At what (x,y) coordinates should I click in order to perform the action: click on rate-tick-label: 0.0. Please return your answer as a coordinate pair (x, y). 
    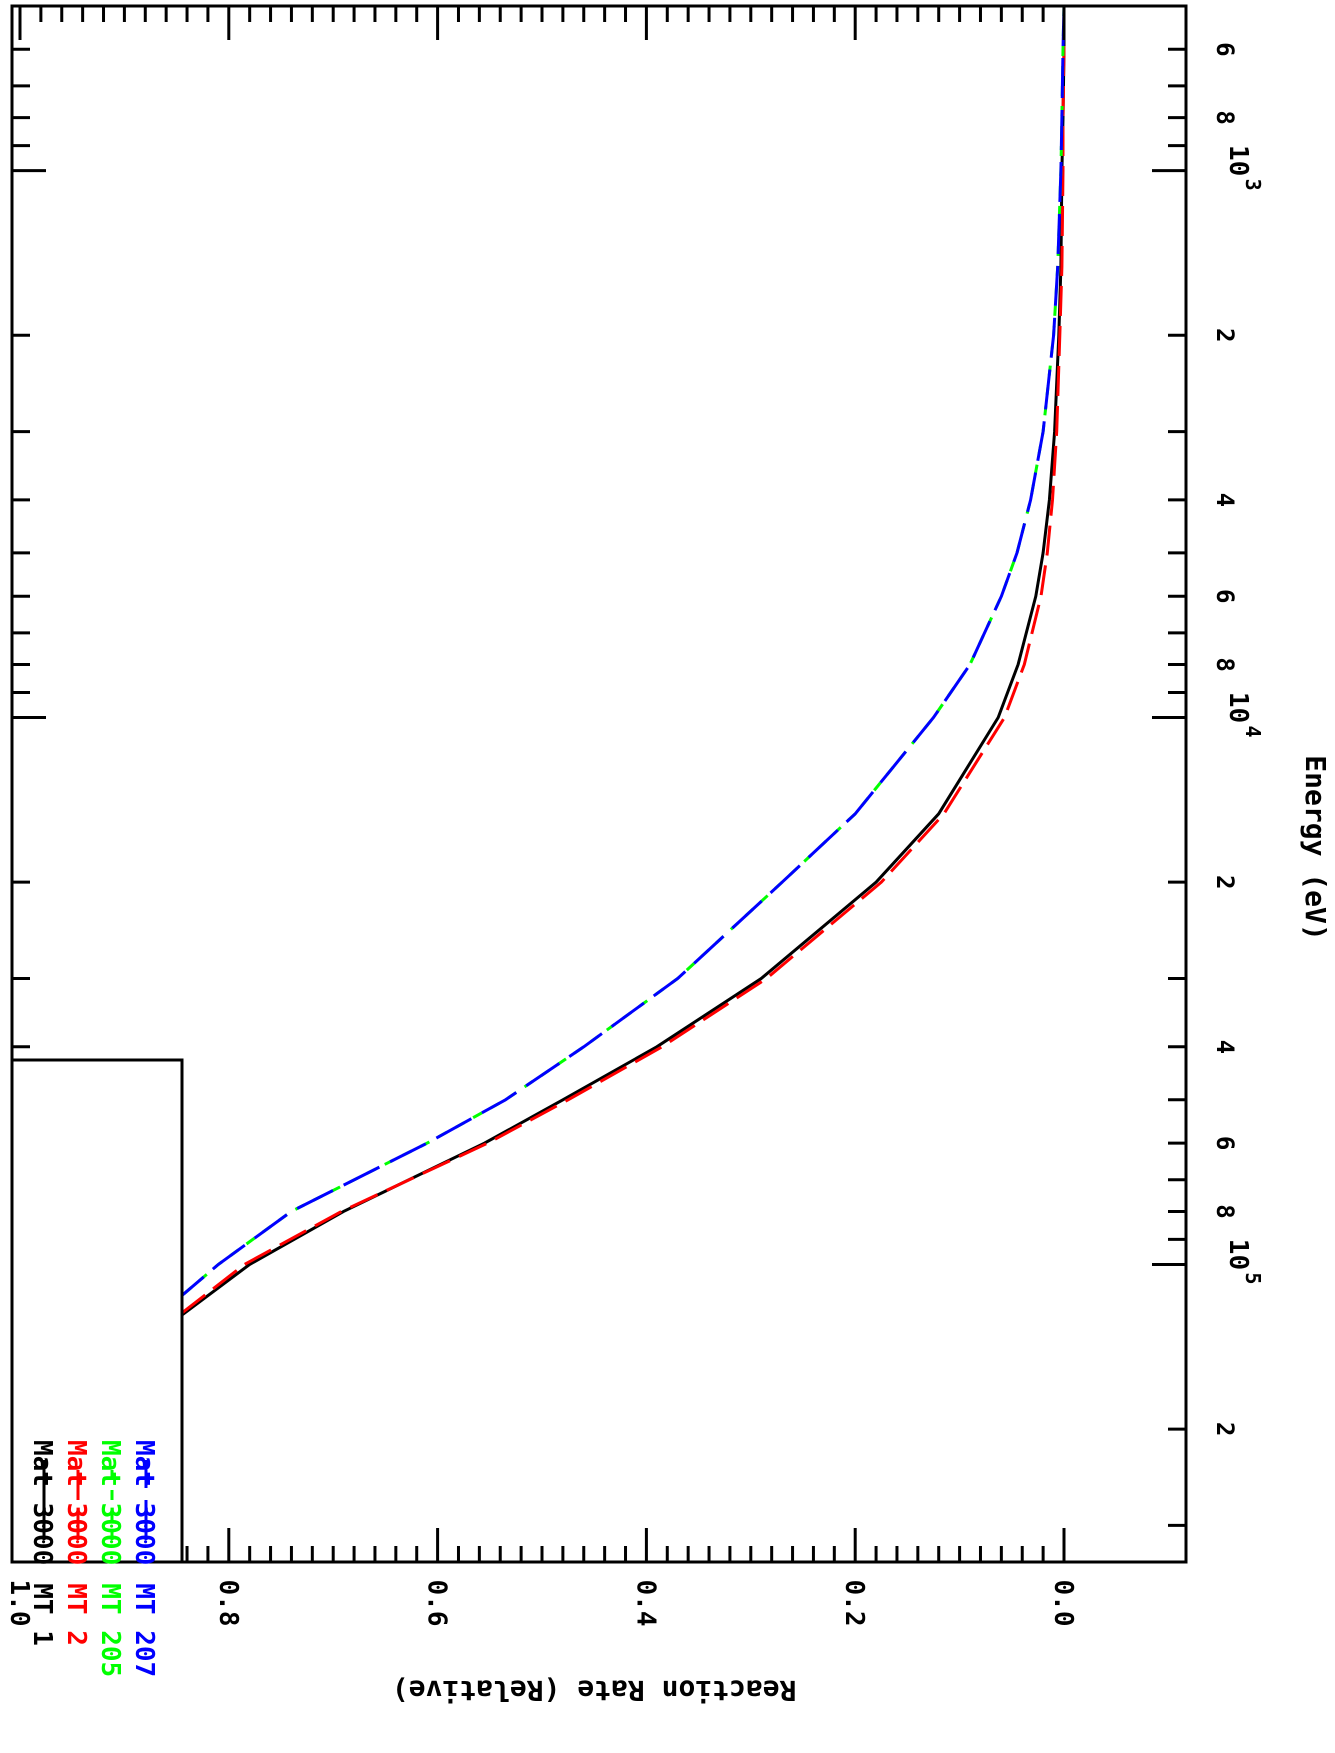
    Looking at the image, I should click on (1063, 1603).